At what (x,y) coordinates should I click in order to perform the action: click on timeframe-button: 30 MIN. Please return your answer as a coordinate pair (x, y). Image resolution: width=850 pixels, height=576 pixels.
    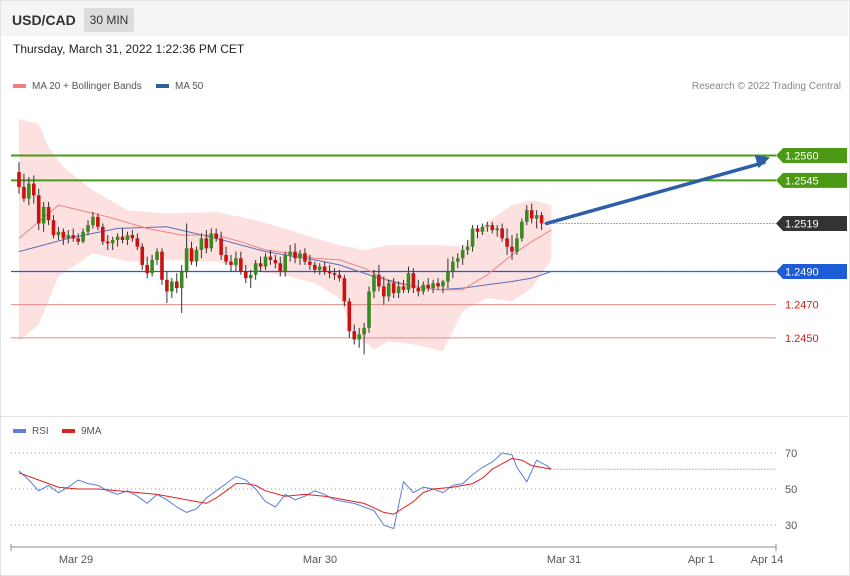
    Looking at the image, I should click on (109, 20).